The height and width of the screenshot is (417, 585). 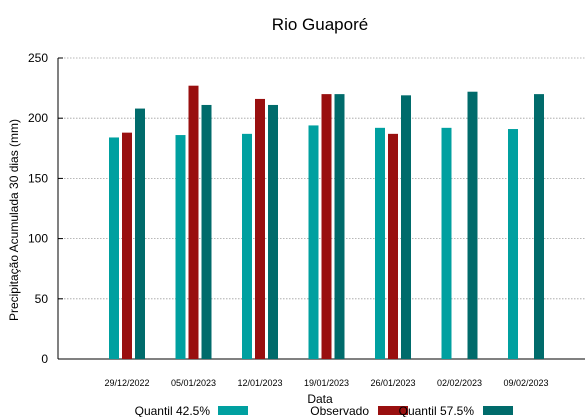 What do you see at coordinates (38, 118) in the screenshot?
I see `y-tick-label: 200` at bounding box center [38, 118].